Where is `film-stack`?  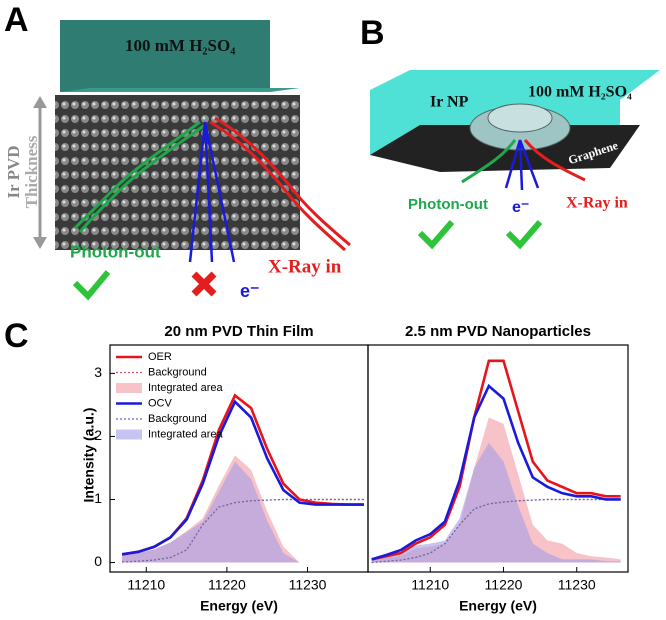 film-stack is located at coordinates (177, 172).